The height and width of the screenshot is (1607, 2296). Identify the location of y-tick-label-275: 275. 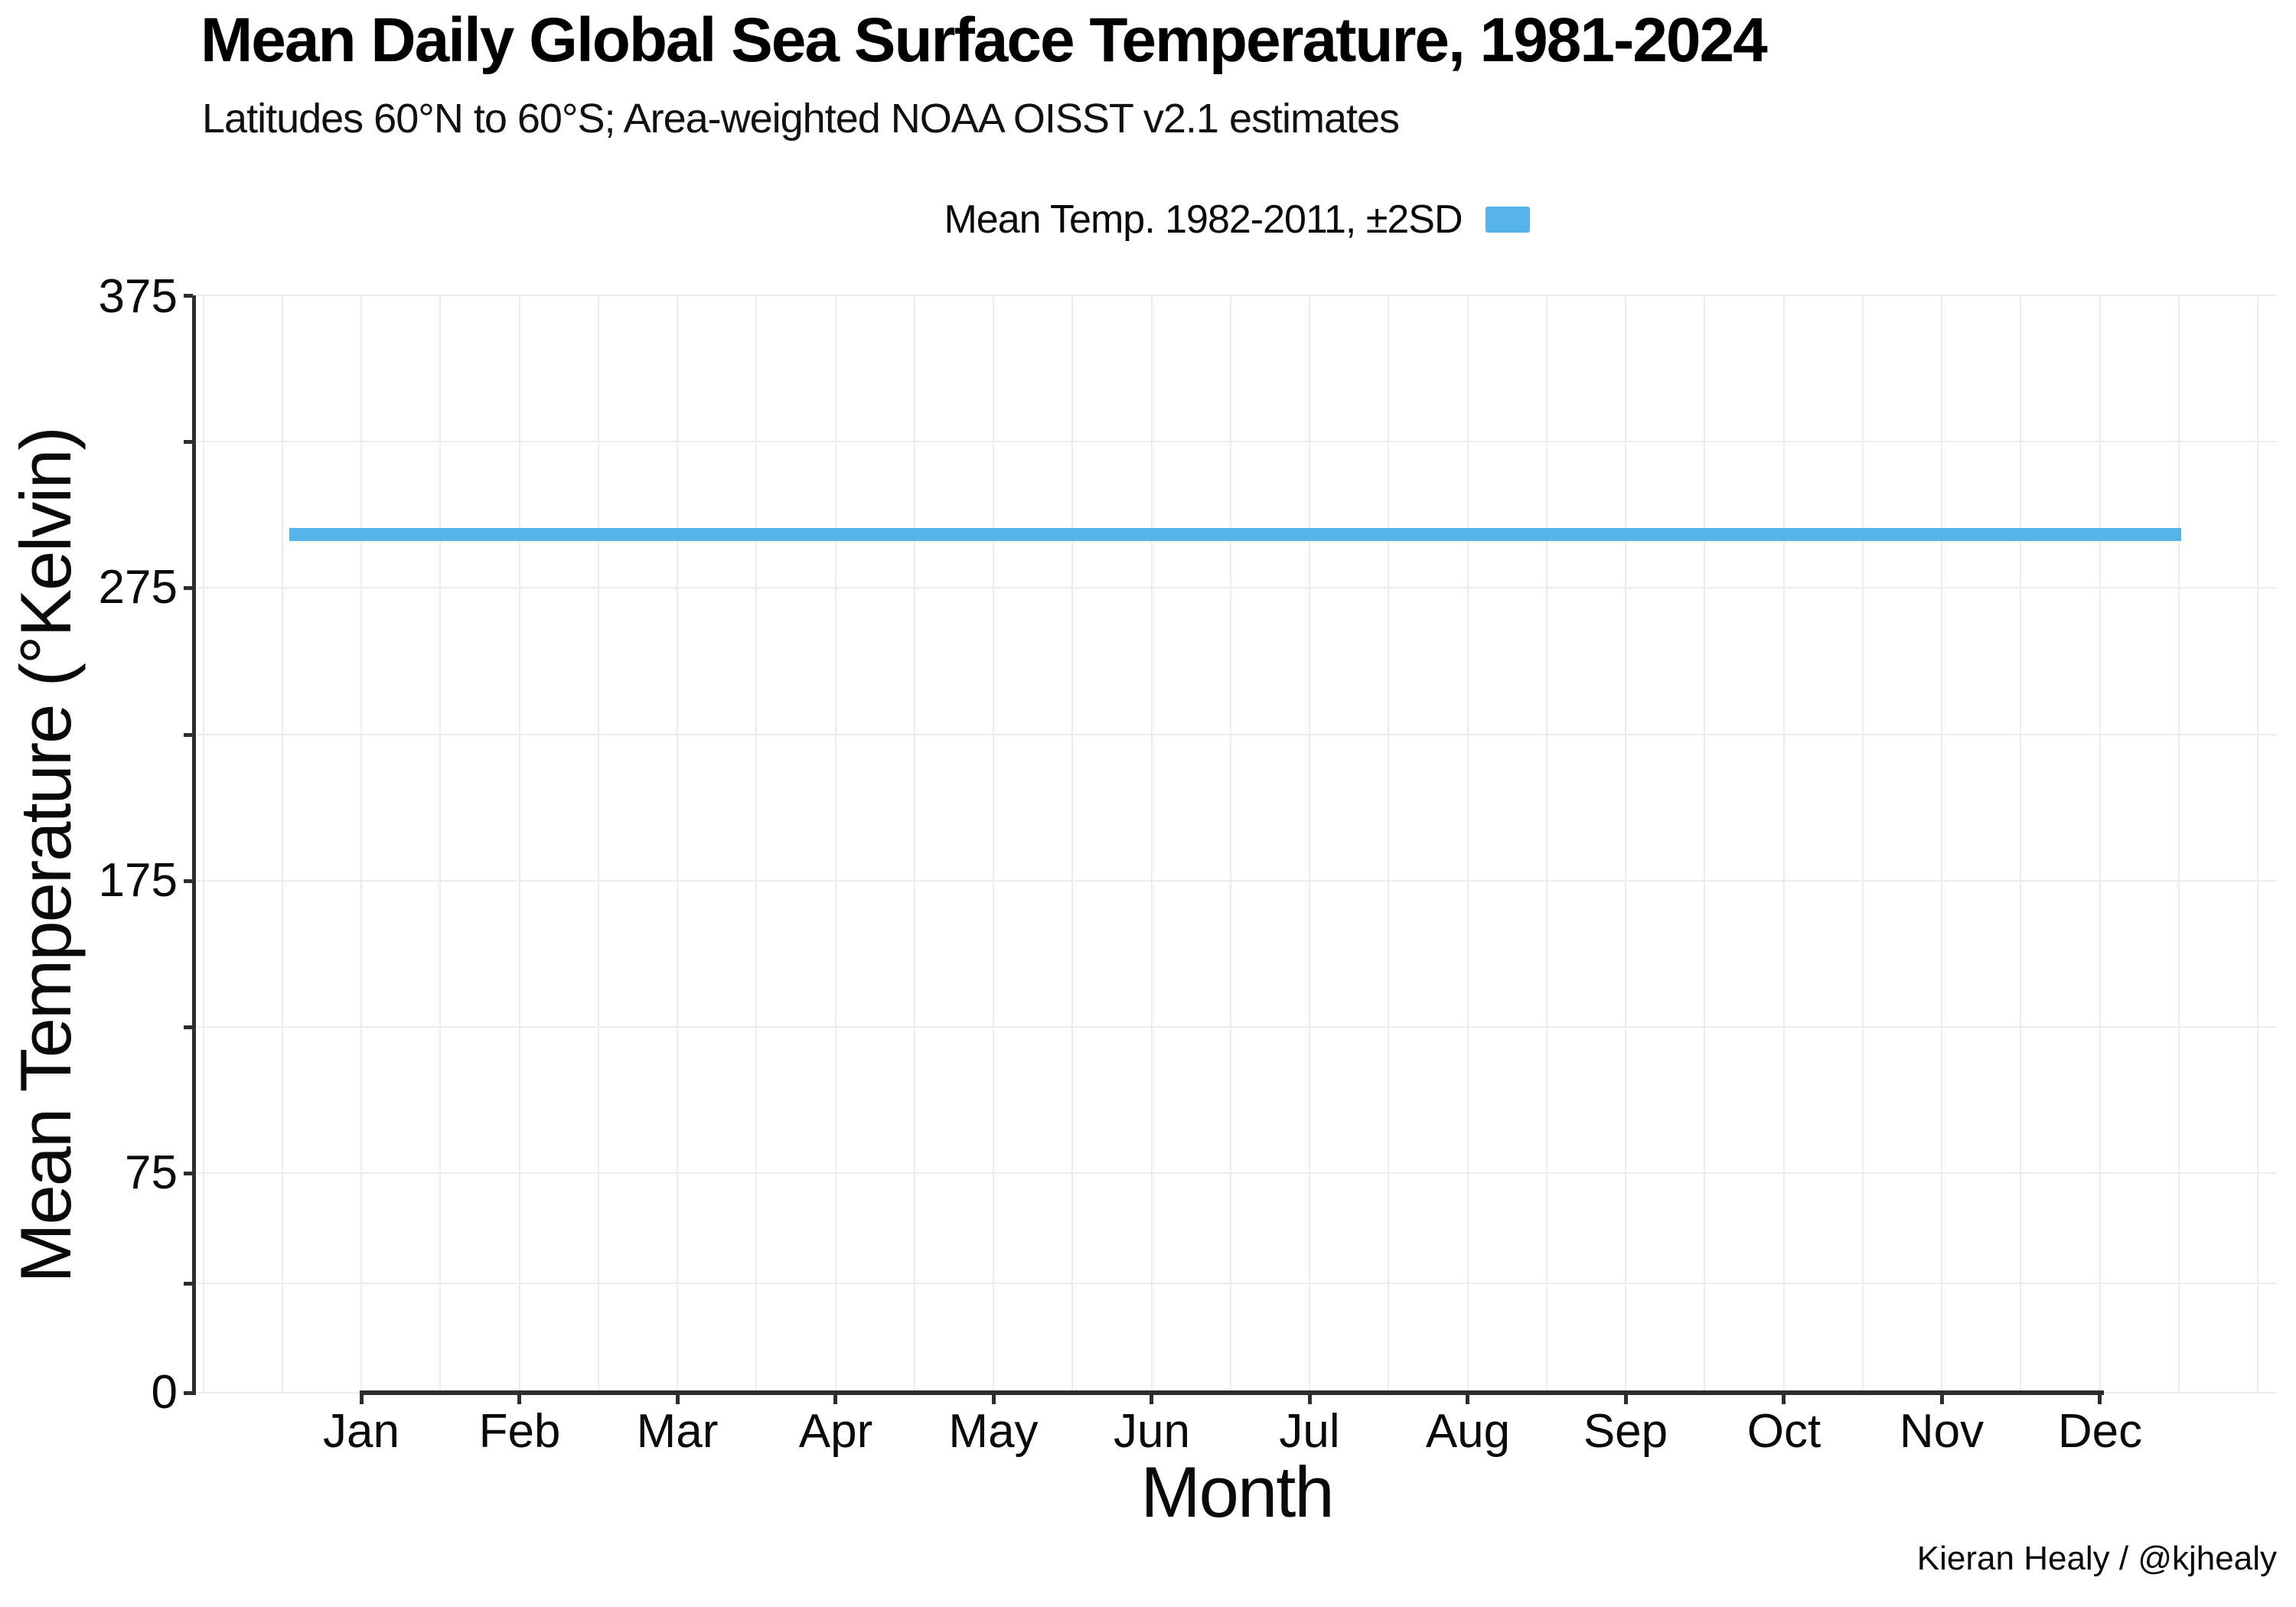
(138, 587).